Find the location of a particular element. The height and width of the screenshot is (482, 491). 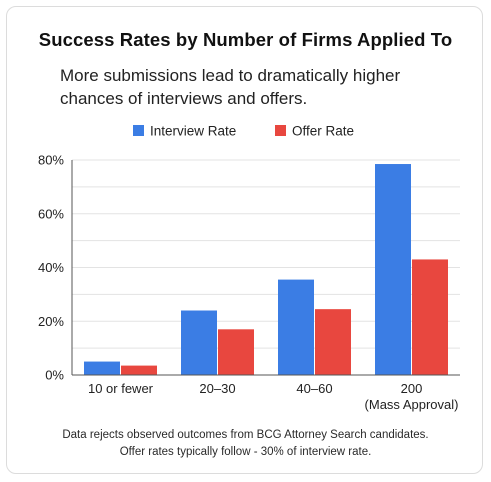

x-tick-sublabel: (Mass Approval) is located at coordinates (412, 404).